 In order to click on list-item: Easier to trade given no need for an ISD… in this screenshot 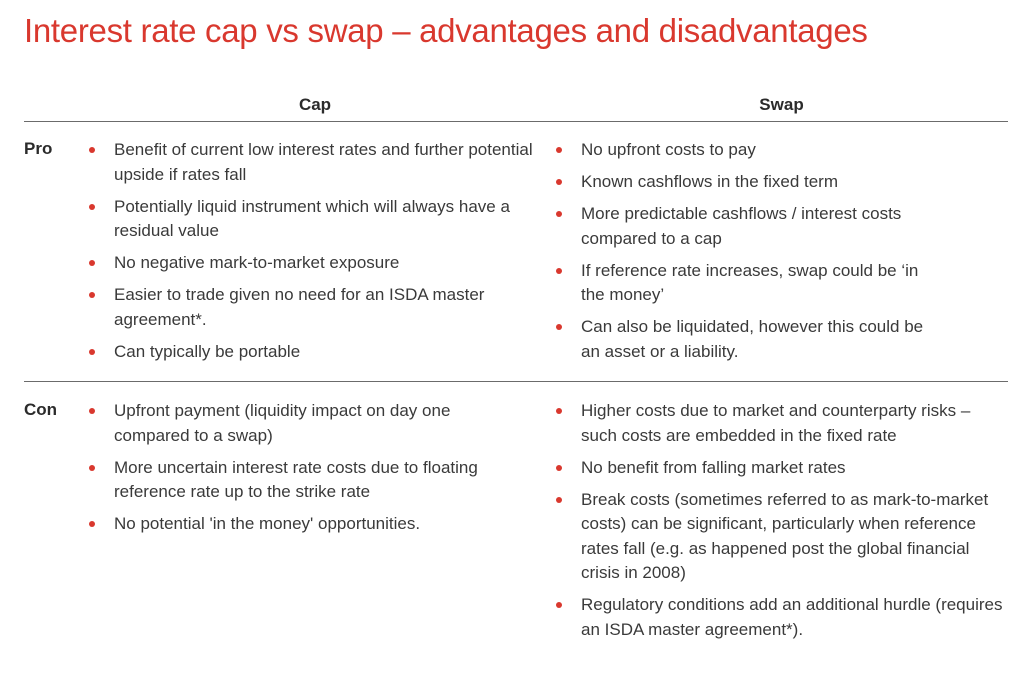, I will do `click(311, 307)`.